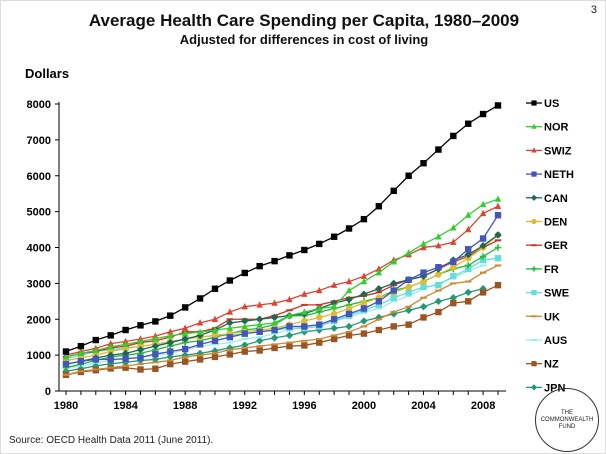 Image resolution: width=606 pixels, height=454 pixels. What do you see at coordinates (483, 256) in the screenshot?
I see `data-point-fr` at bounding box center [483, 256].